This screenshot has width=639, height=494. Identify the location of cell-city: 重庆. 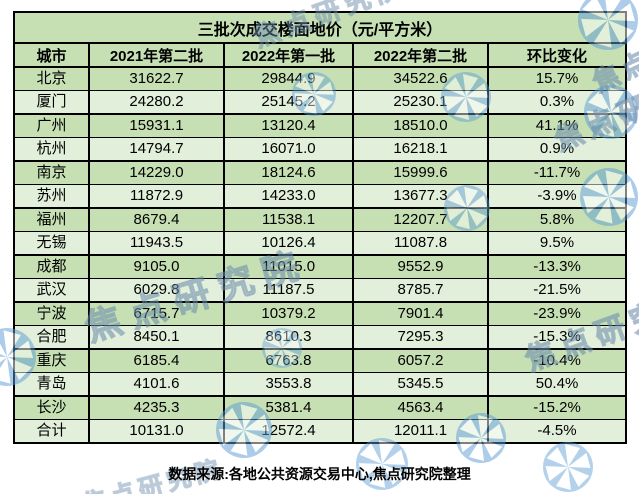
(51, 360).